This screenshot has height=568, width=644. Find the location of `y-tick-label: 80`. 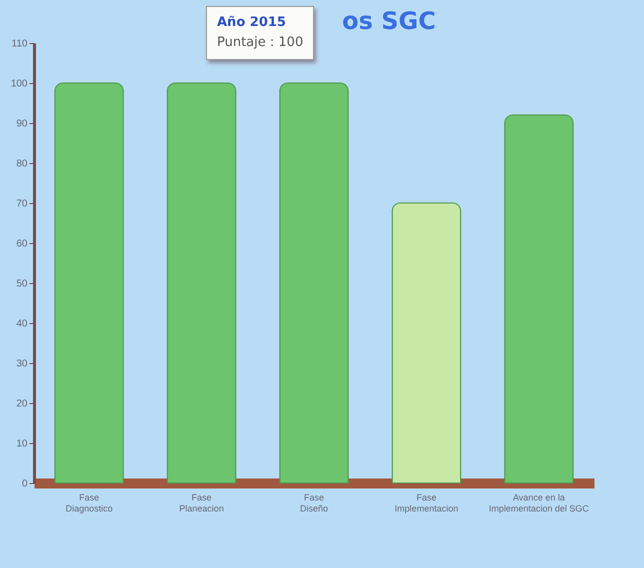

y-tick-label: 80 is located at coordinates (22, 164).